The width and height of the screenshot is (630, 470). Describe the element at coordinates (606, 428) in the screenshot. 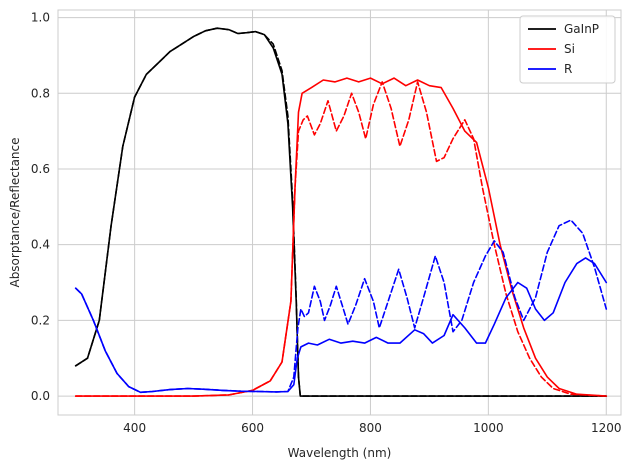

I see `x-tick-label: 1200` at that location.